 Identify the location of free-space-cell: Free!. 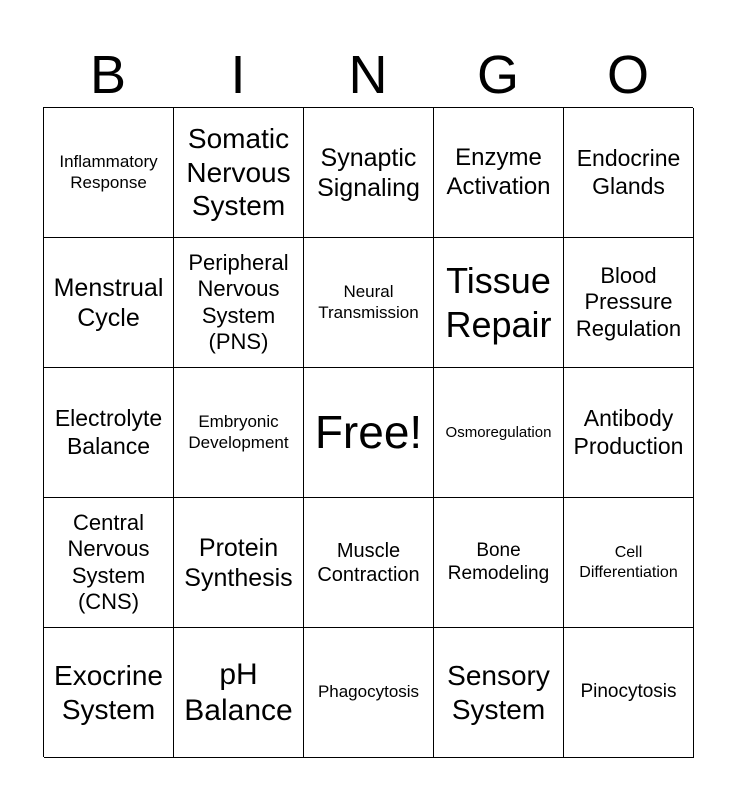
(369, 433).